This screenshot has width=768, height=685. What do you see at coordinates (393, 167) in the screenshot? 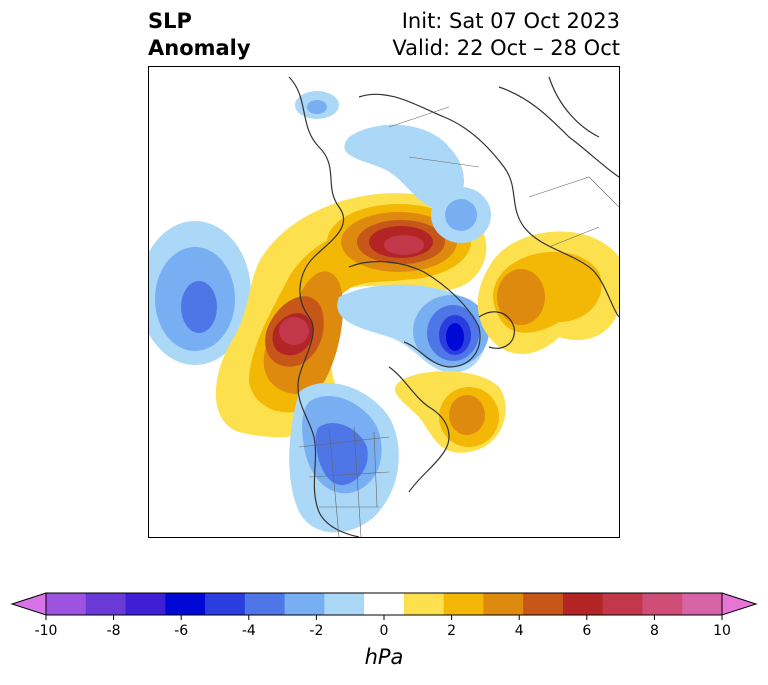
I see `northern-negative-patches` at bounding box center [393, 167].